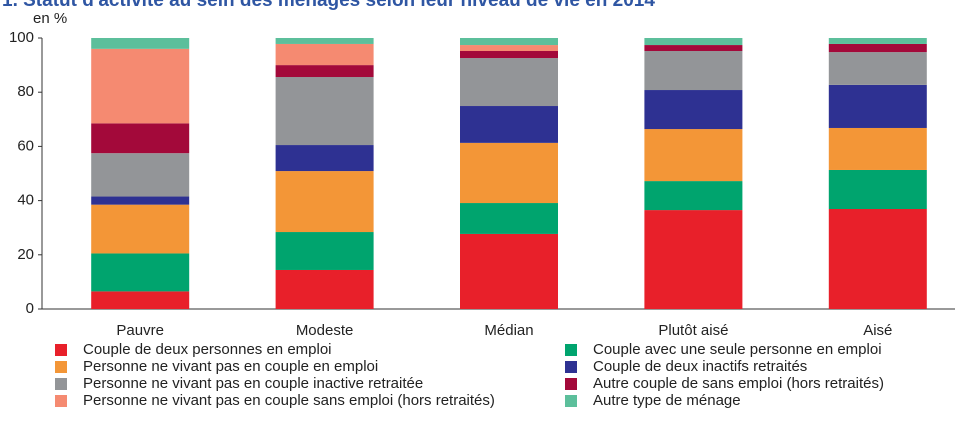  I want to click on y-tick-label: 100, so click(21, 37).